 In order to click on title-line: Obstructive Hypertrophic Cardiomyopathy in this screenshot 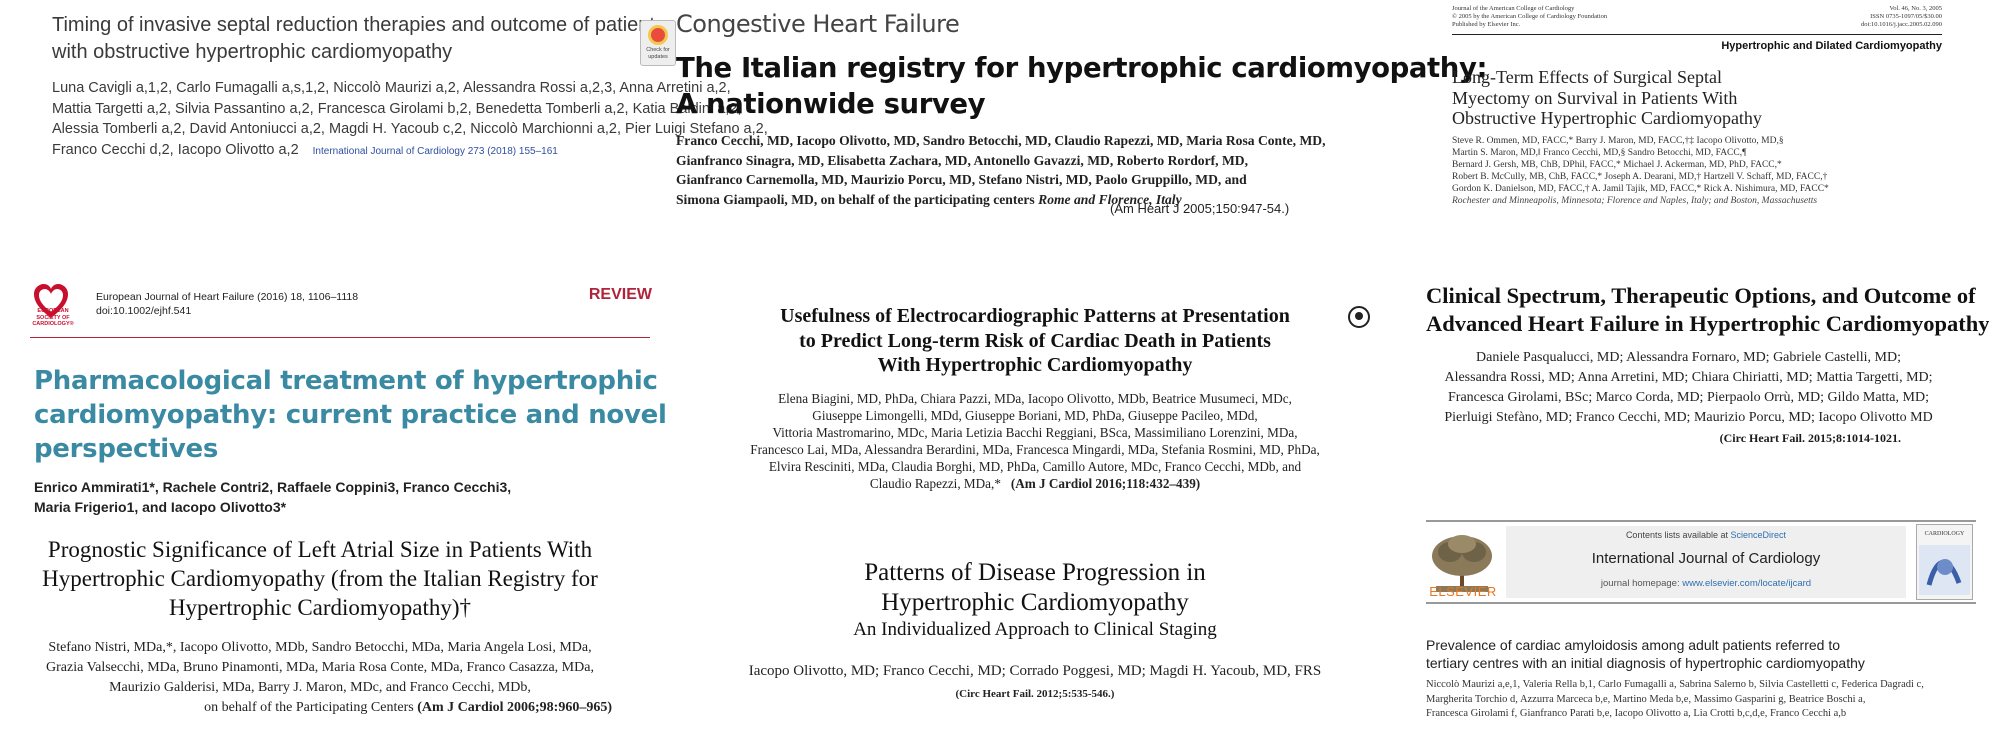, I will do `click(1607, 118)`.